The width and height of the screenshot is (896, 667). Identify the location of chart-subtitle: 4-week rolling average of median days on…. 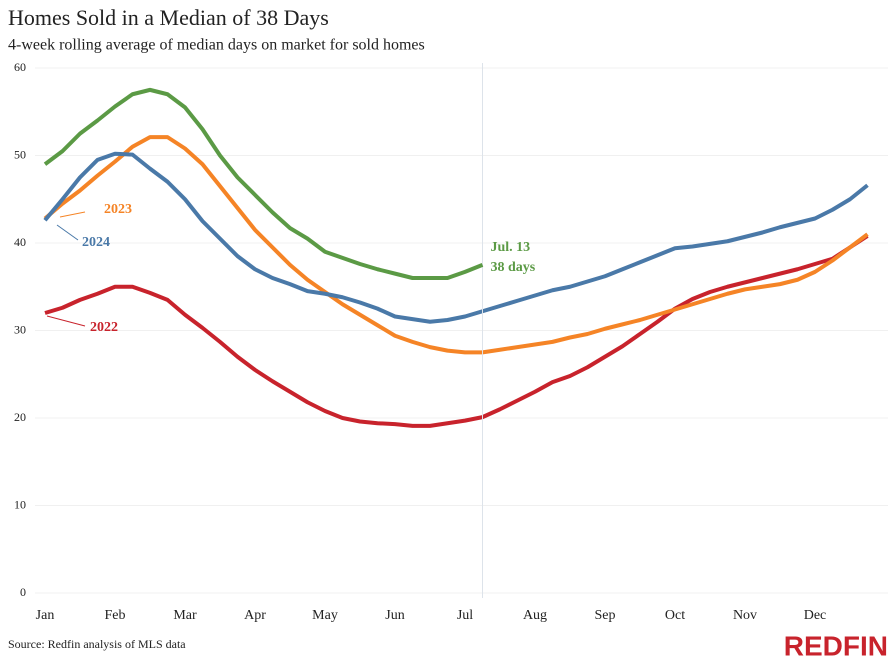
(216, 45).